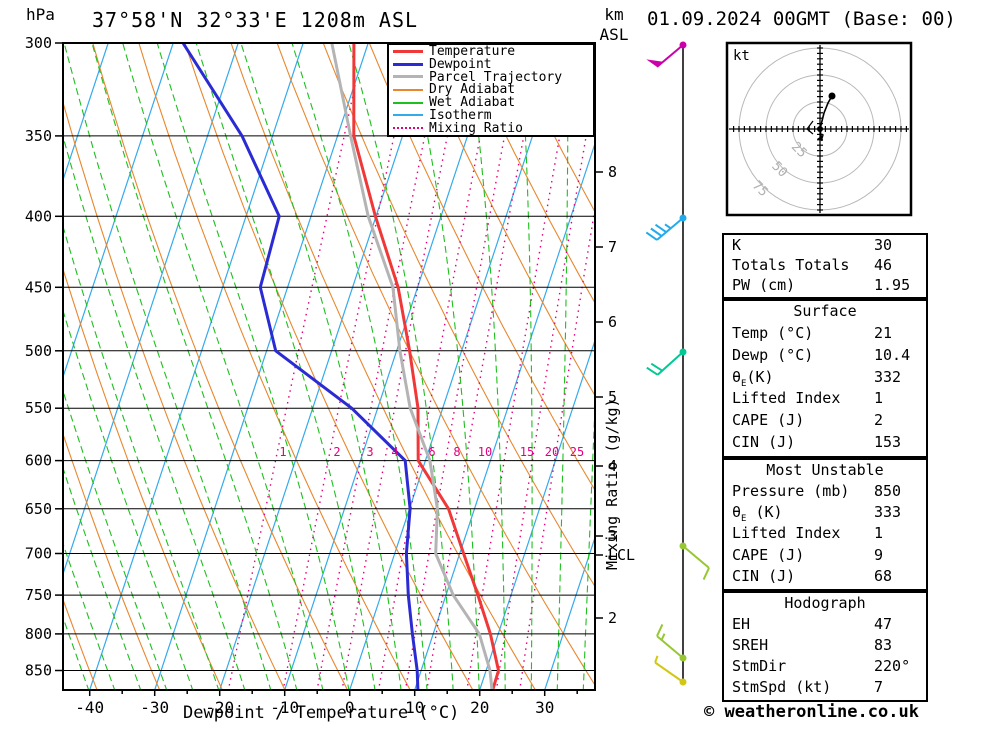 Image resolution: width=1000 pixels, height=733 pixels. Describe the element at coordinates (825, 265) in the screenshot. I see `panel-row: Totals Totals 46` at that location.